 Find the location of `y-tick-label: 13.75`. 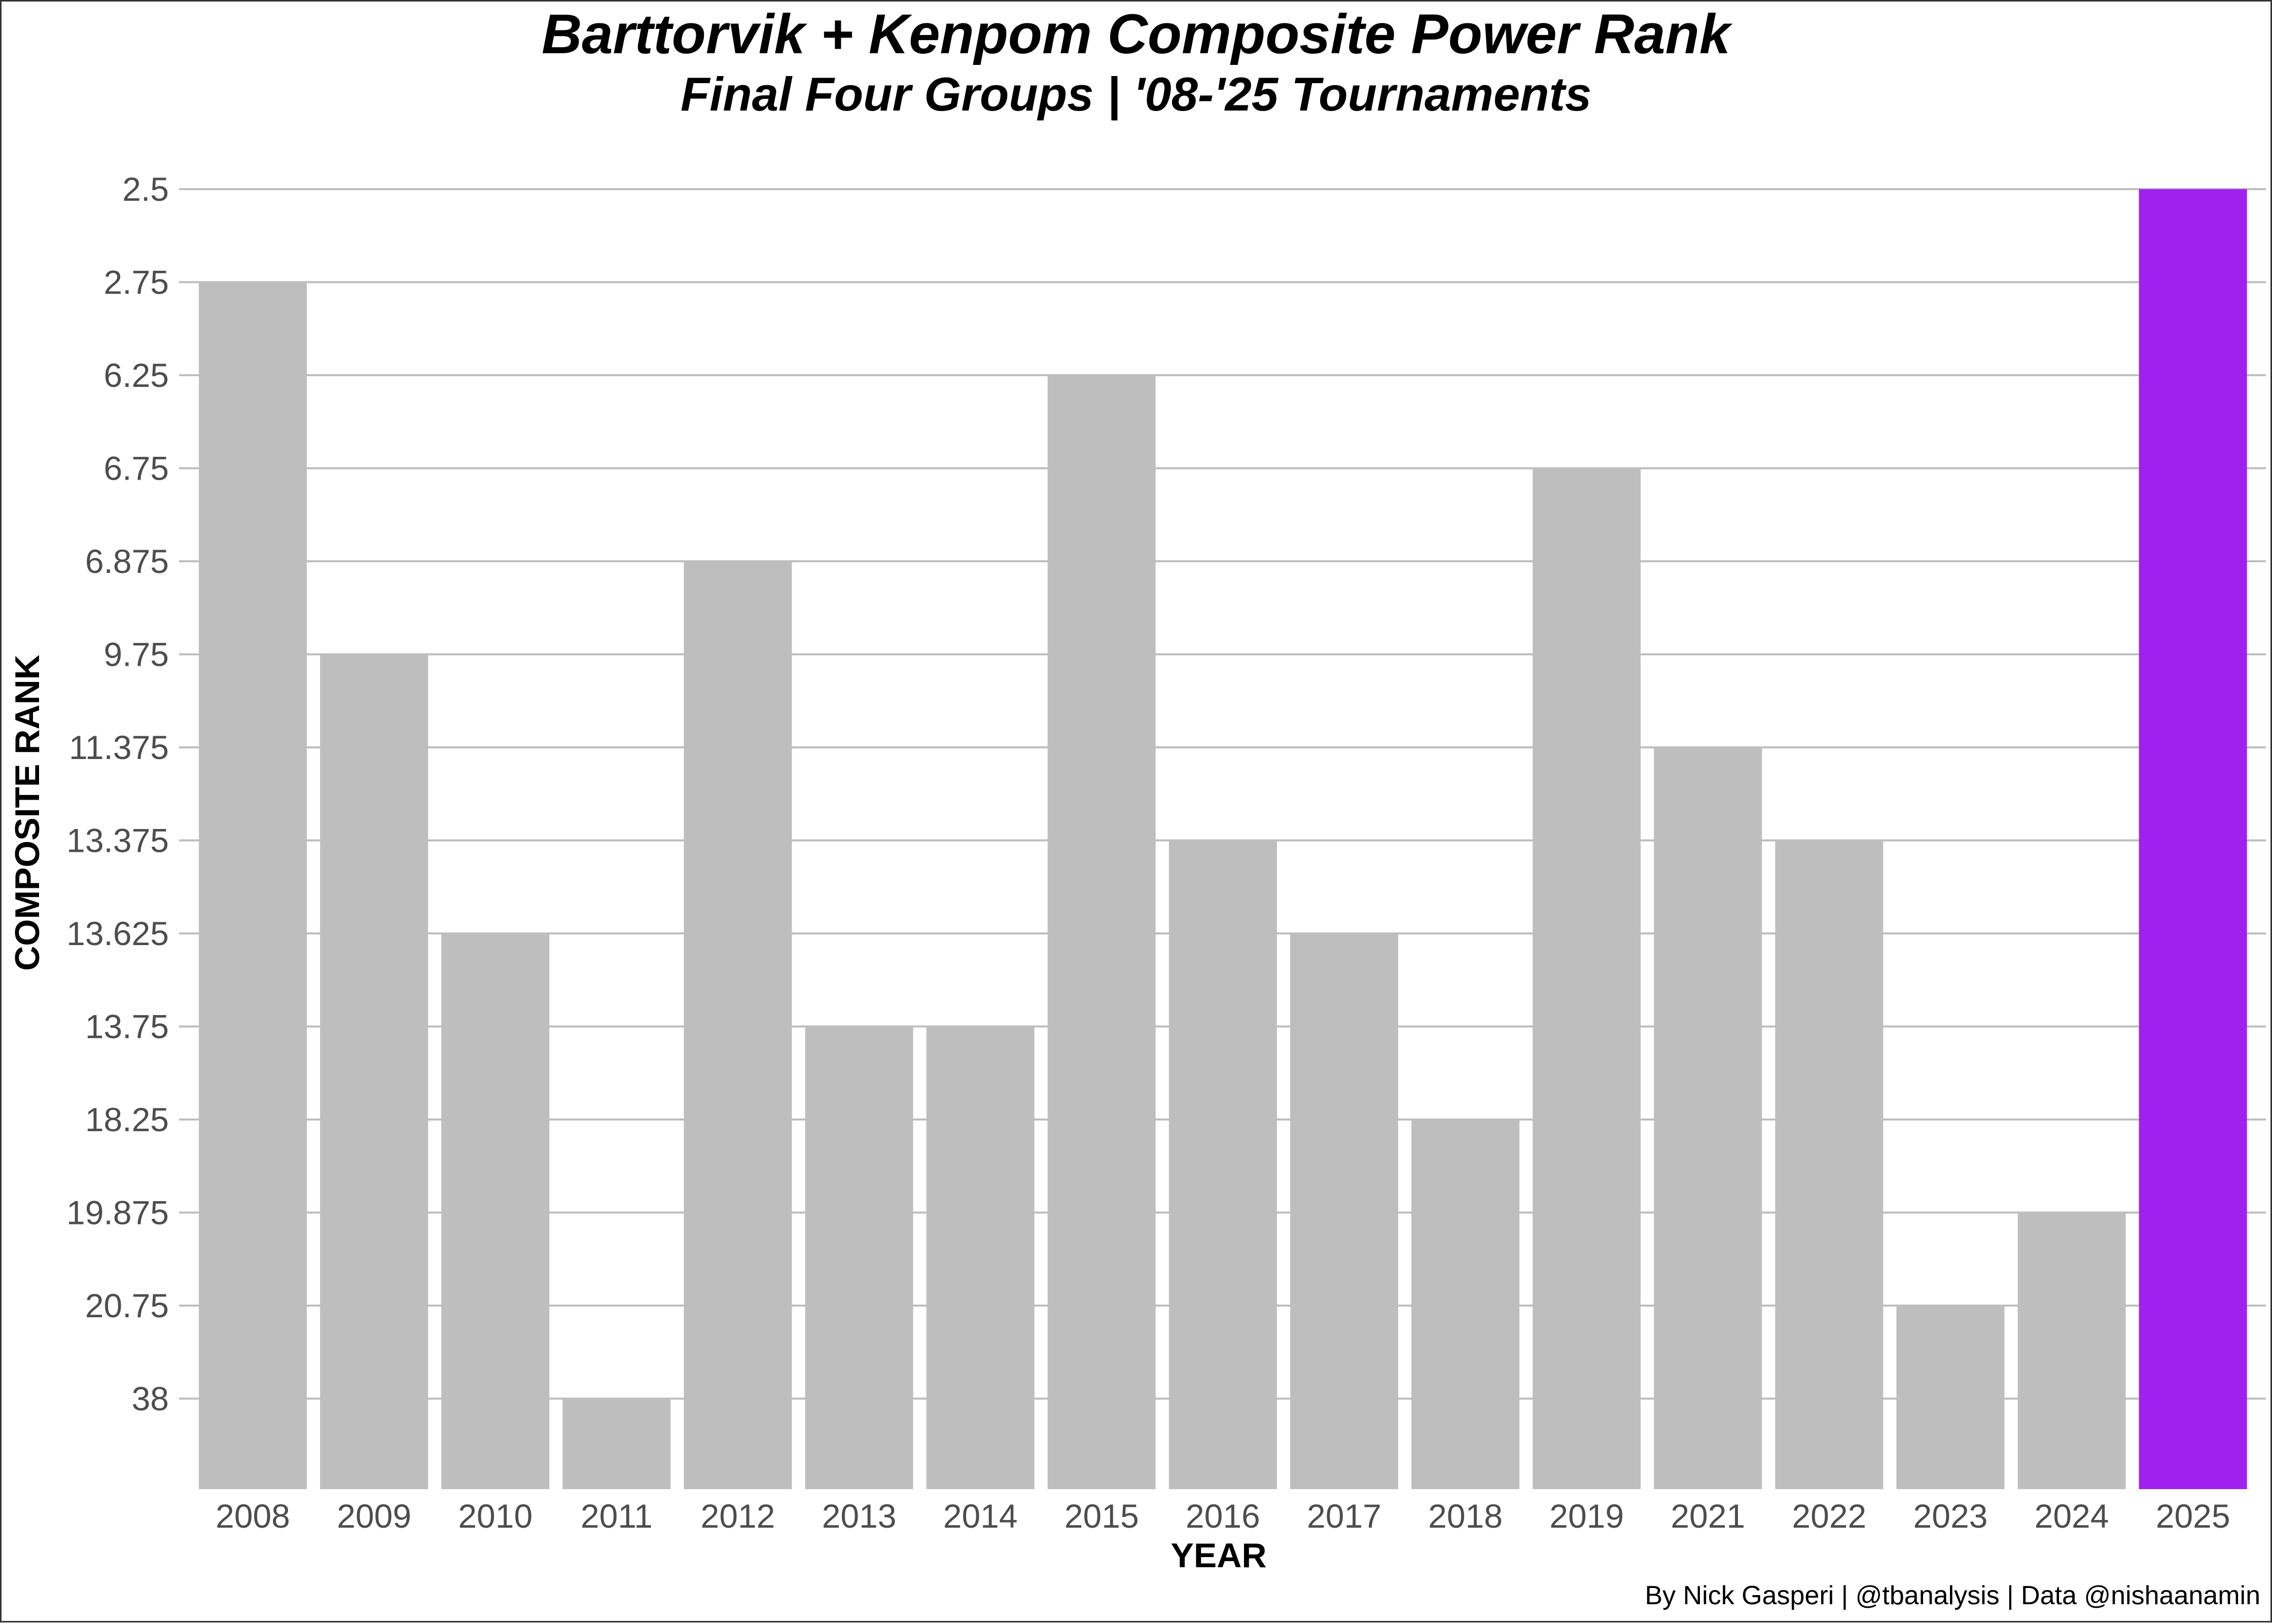

y-tick-label: 13.75 is located at coordinates (127, 1026).